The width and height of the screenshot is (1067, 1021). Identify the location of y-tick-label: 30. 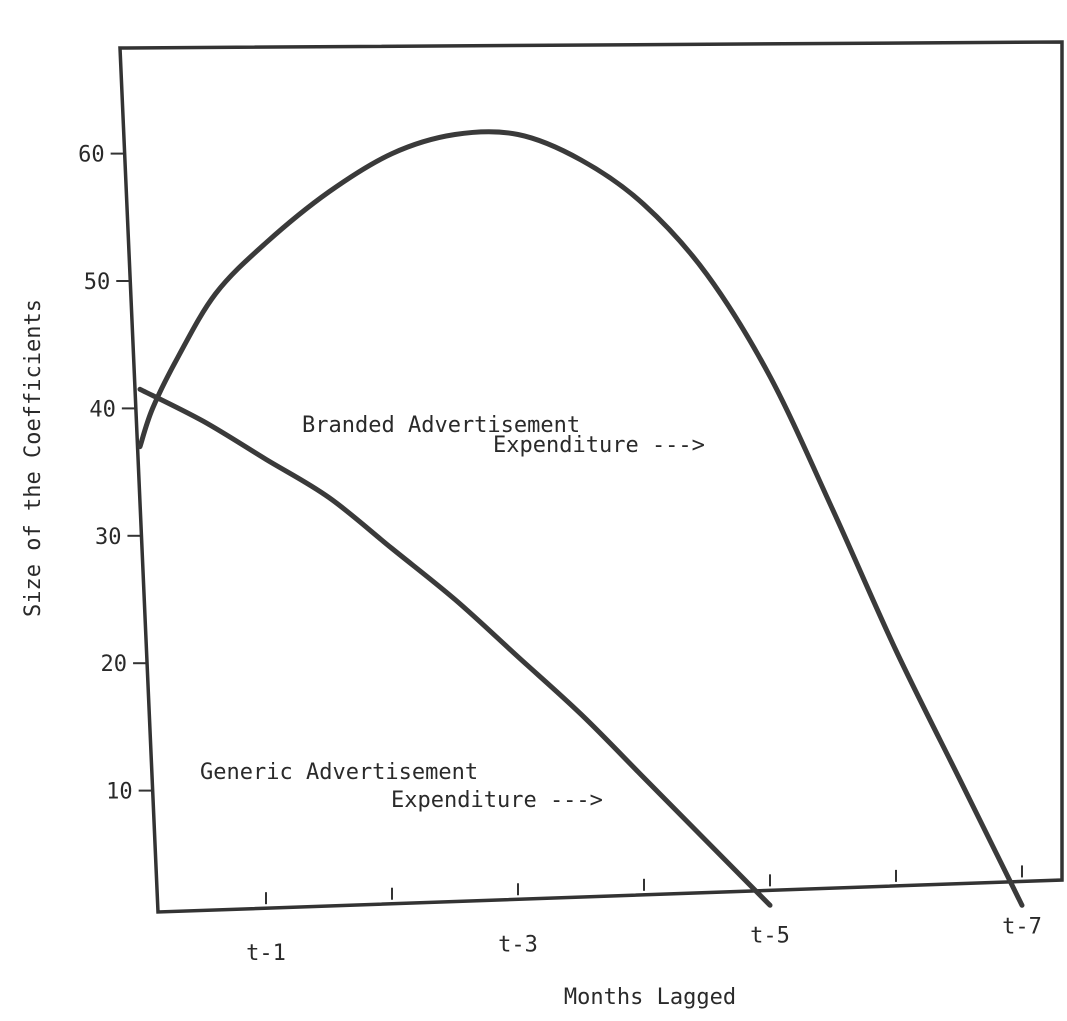
(108, 537).